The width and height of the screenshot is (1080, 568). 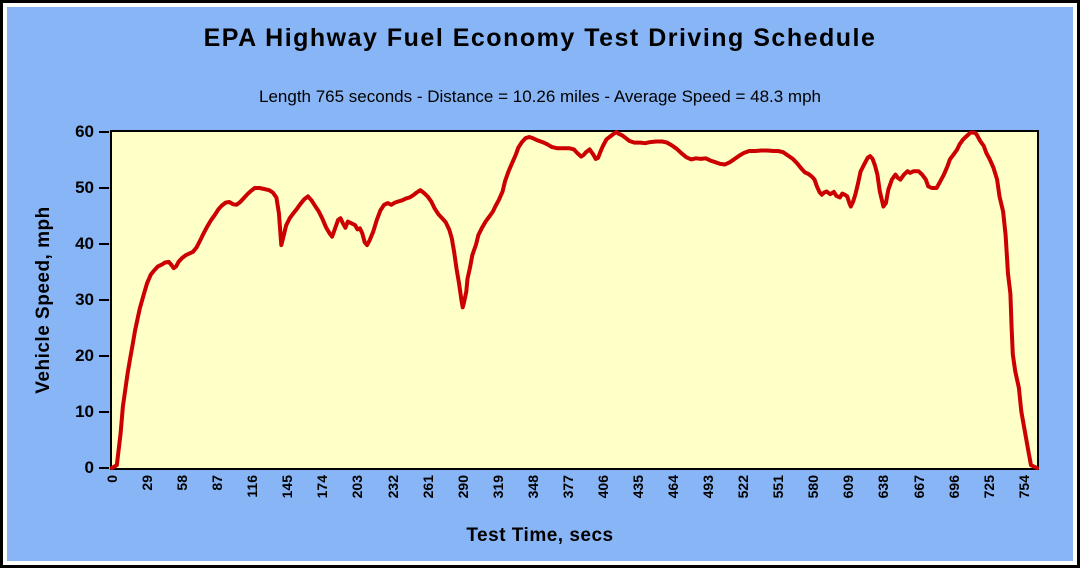 What do you see at coordinates (497, 487) in the screenshot?
I see `x-tick-label: 319` at bounding box center [497, 487].